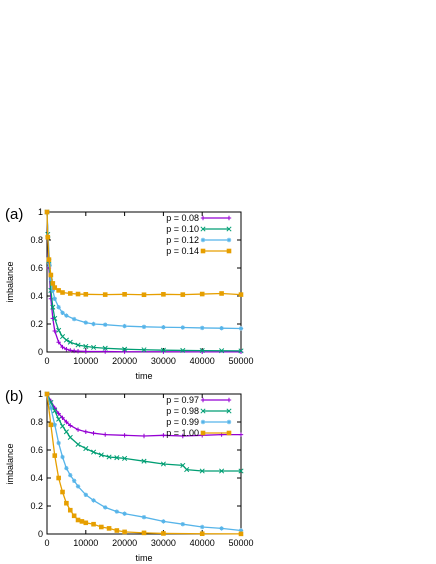 This screenshot has width=436, height=564. I want to click on plot-frame, so click(144, 464).